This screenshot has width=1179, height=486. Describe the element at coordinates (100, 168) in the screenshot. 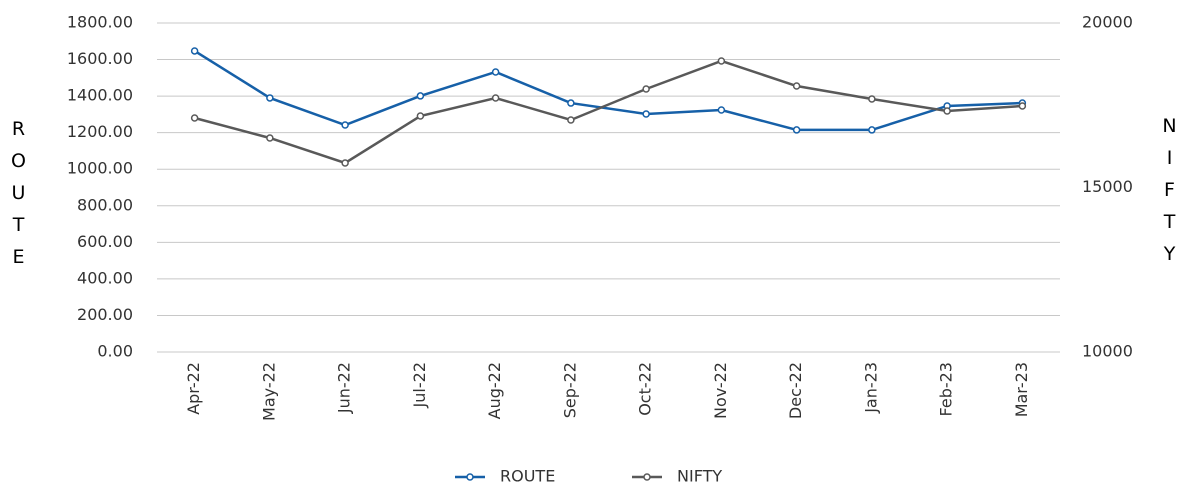

I see `y-tick-label: 1000.00` at that location.